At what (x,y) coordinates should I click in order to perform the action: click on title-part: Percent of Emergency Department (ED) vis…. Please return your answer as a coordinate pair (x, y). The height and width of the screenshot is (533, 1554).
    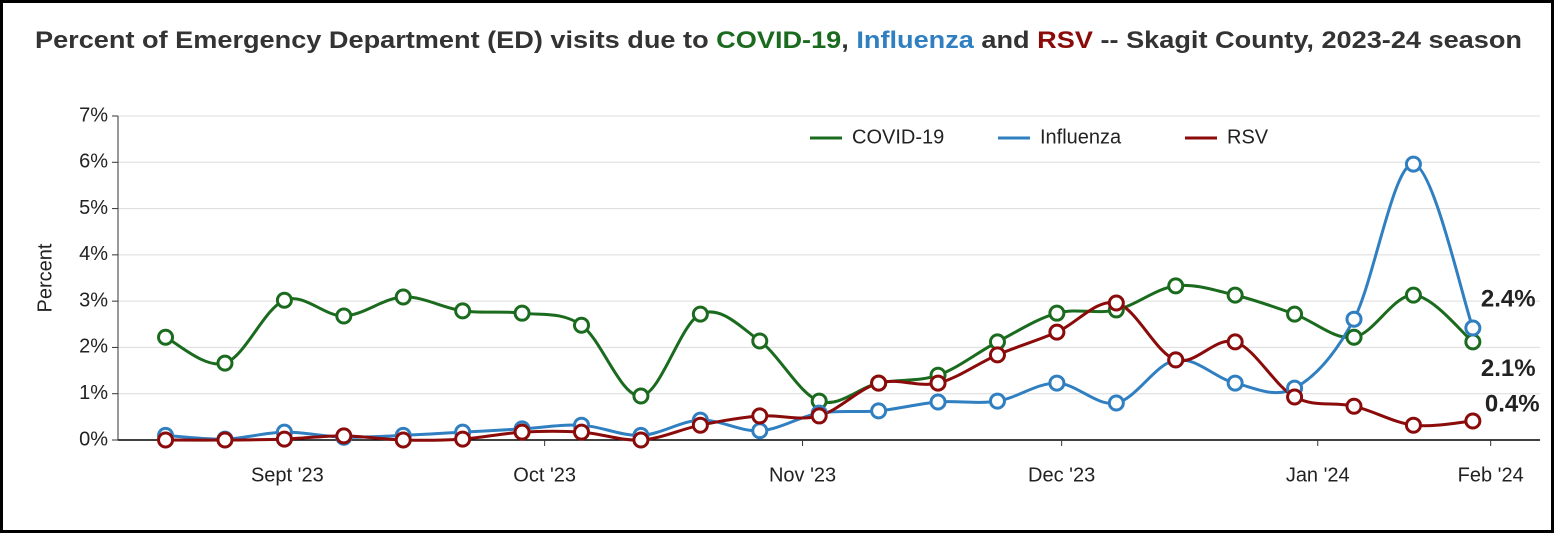
    Looking at the image, I should click on (375, 40).